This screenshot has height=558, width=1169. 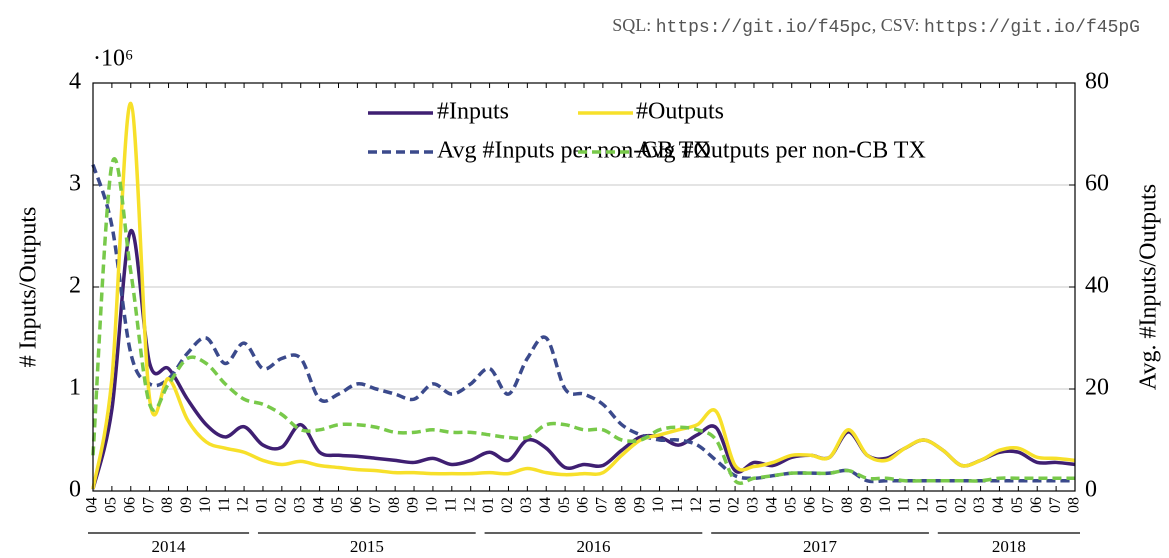 What do you see at coordinates (29, 287) in the screenshot?
I see `y-axis-label: # Inputs/Outputs` at bounding box center [29, 287].